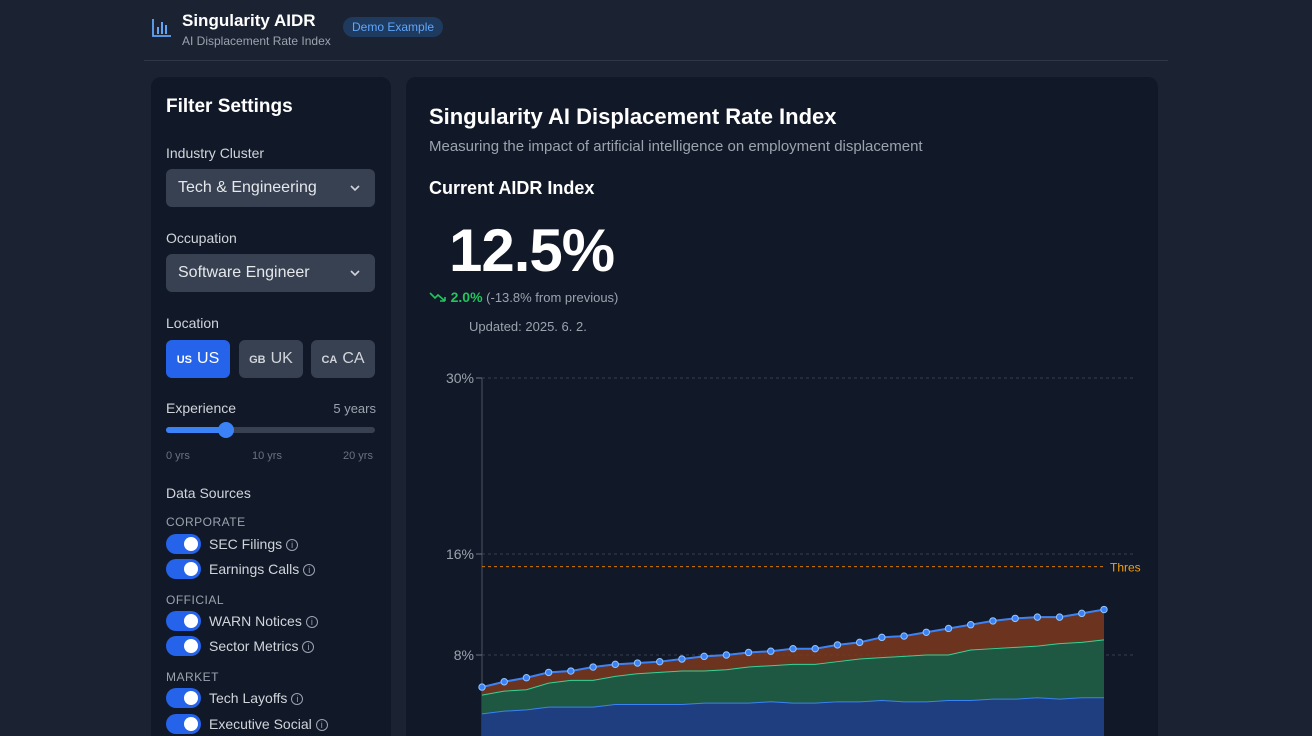 The height and width of the screenshot is (736, 1312). Describe the element at coordinates (247, 187) in the screenshot. I see `industry-select-value: Tech & Engineering` at that location.